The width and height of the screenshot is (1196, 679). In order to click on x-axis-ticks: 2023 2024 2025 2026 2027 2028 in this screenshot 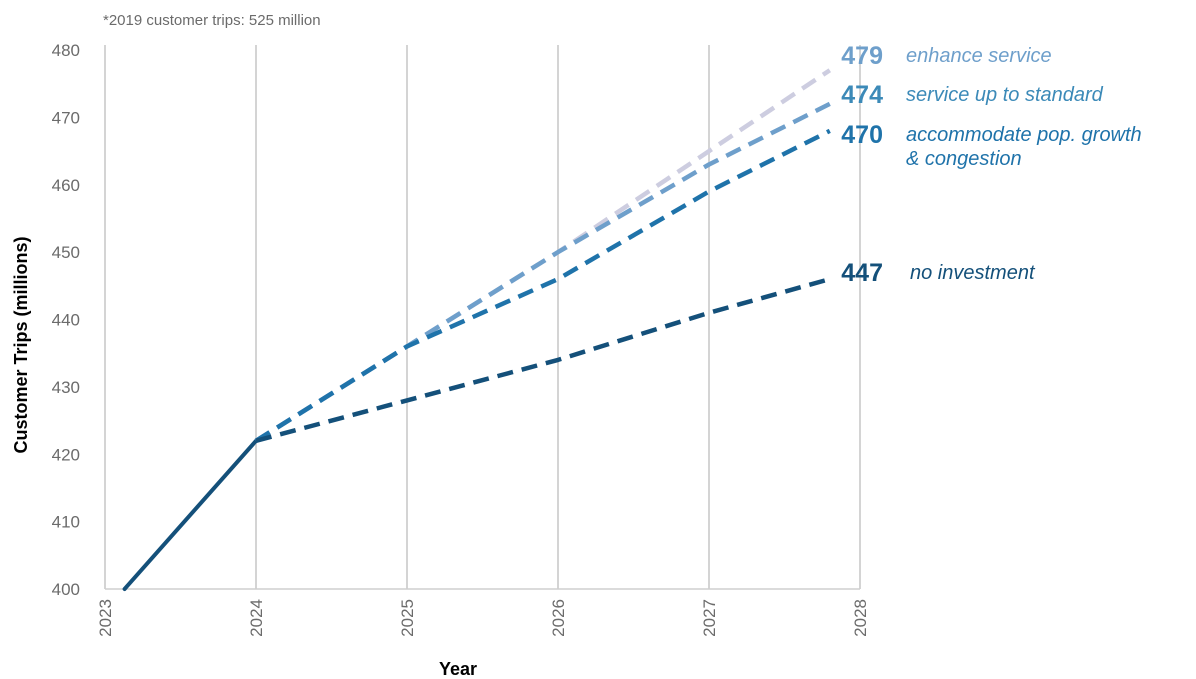, I will do `click(483, 618)`.